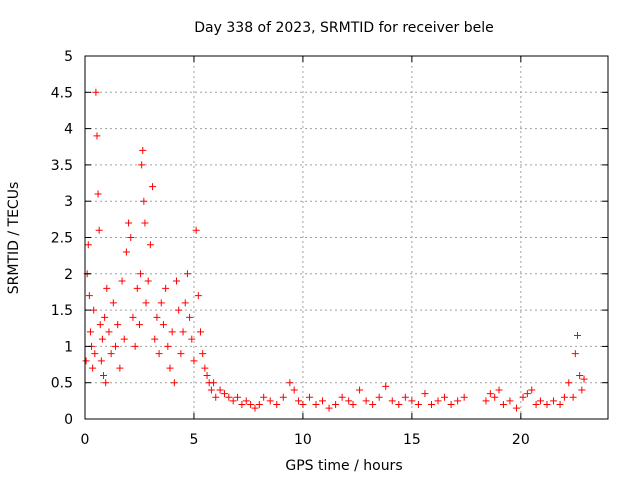  I want to click on y-tick-label: 5, so click(68, 57).